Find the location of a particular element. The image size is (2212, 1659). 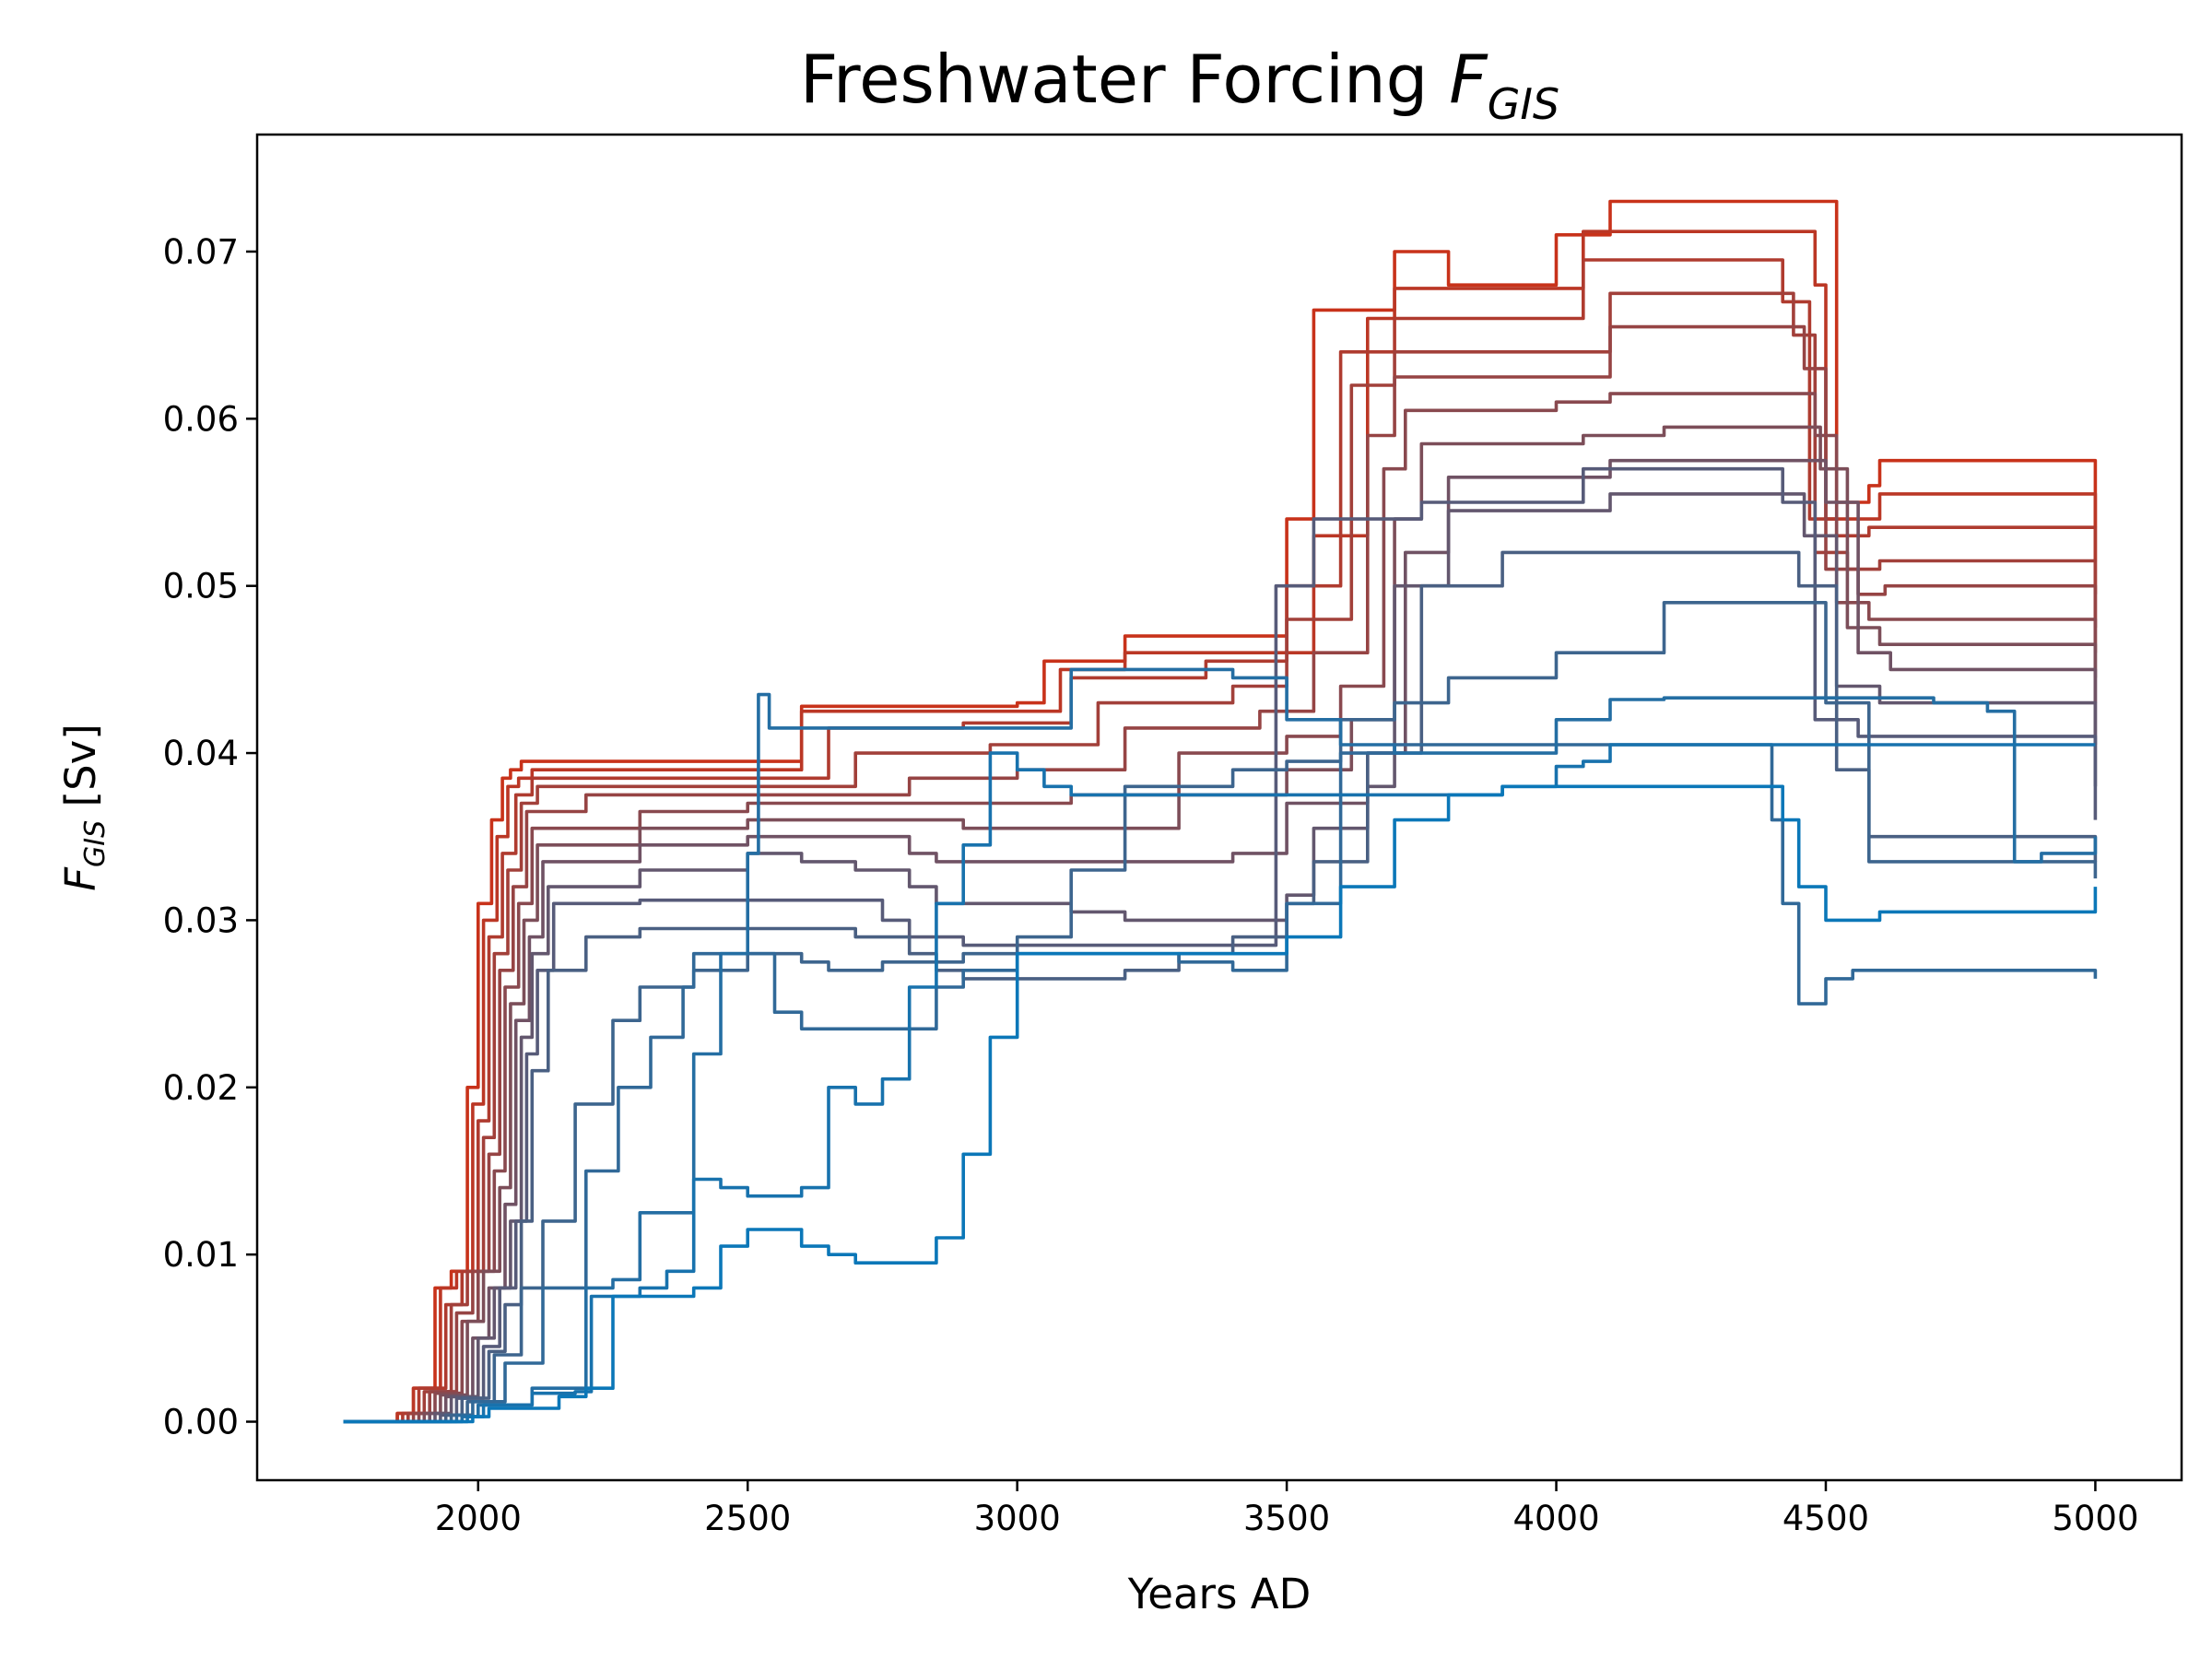

x-tick-label: 2000 is located at coordinates (478, 1518).